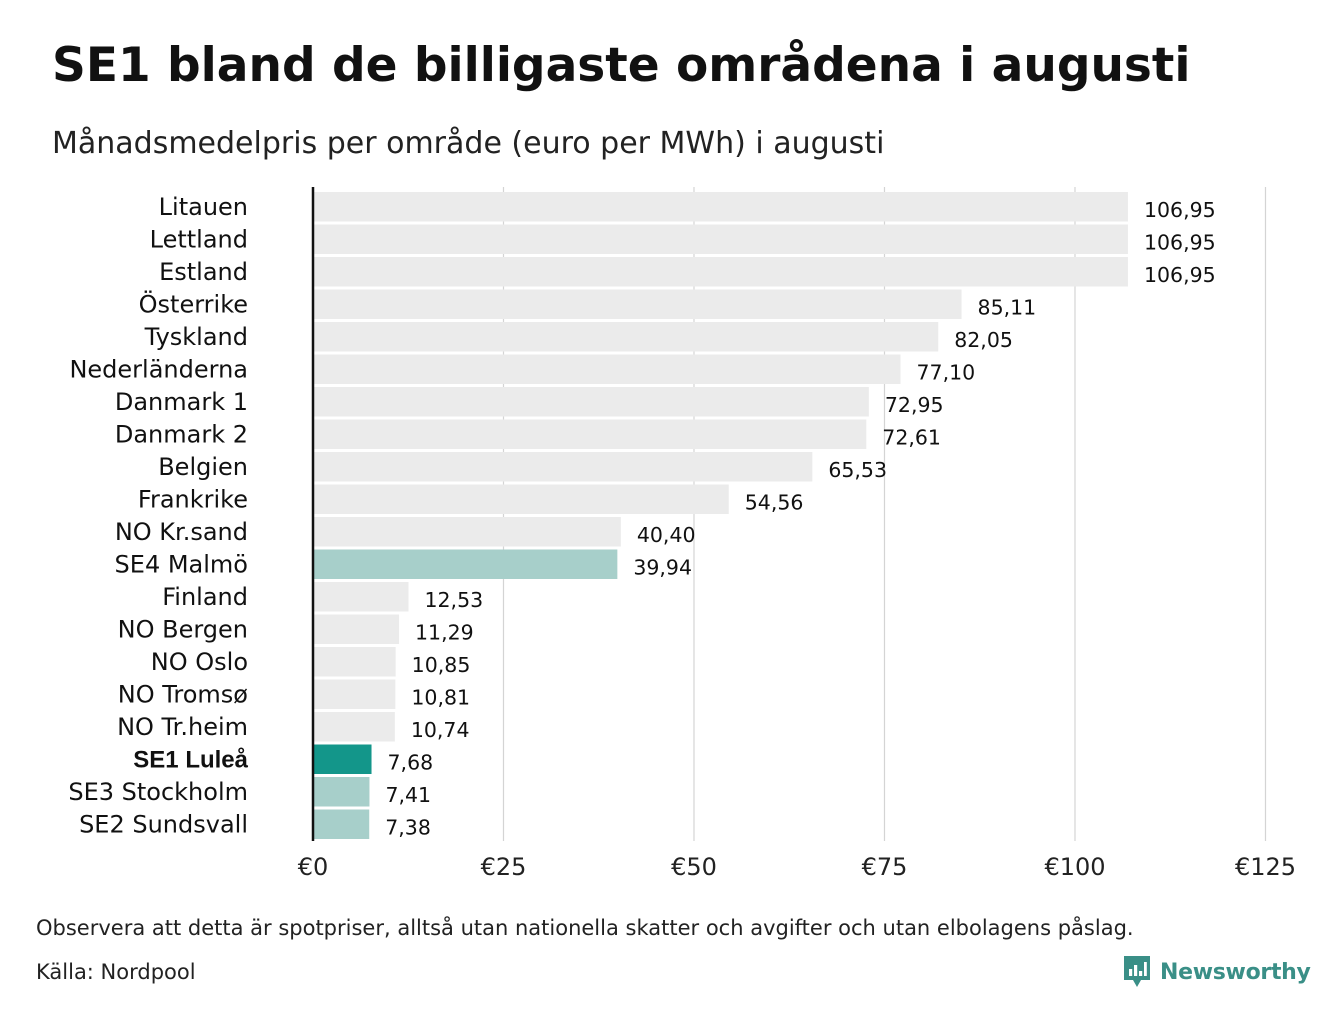  Describe the element at coordinates (774, 502) in the screenshot. I see `value-label: 54,56` at that location.